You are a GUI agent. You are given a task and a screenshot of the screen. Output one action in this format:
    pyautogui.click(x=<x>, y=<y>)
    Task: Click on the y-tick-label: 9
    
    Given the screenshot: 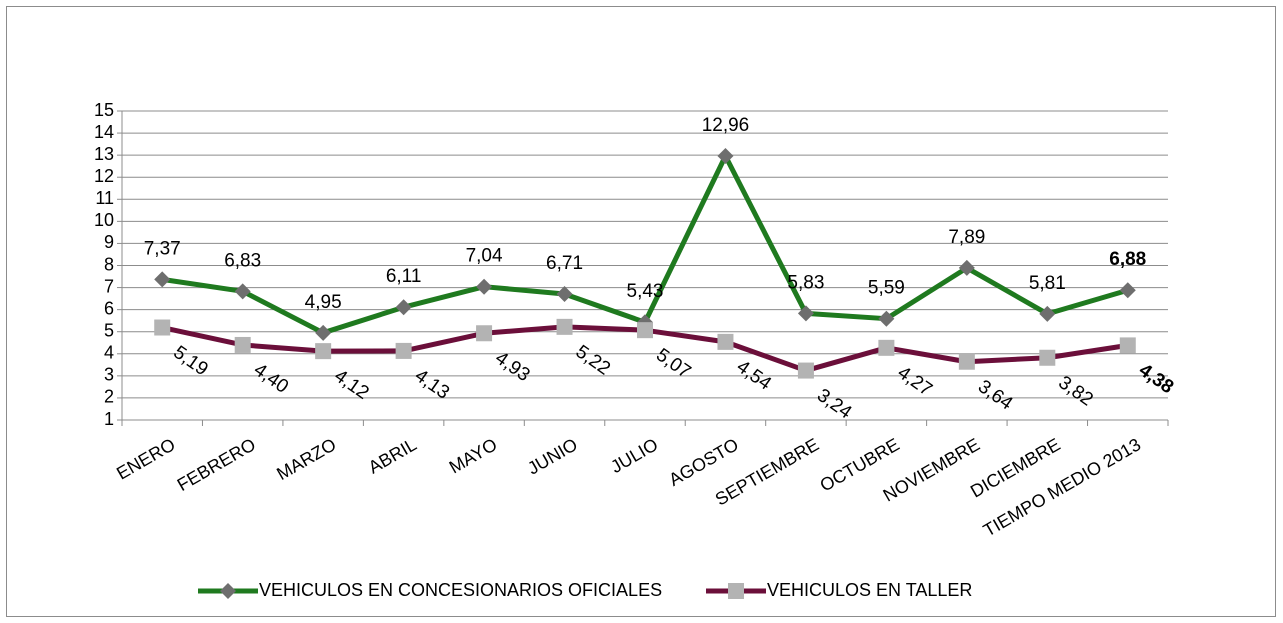 What is the action you would take?
    pyautogui.click(x=109, y=242)
    